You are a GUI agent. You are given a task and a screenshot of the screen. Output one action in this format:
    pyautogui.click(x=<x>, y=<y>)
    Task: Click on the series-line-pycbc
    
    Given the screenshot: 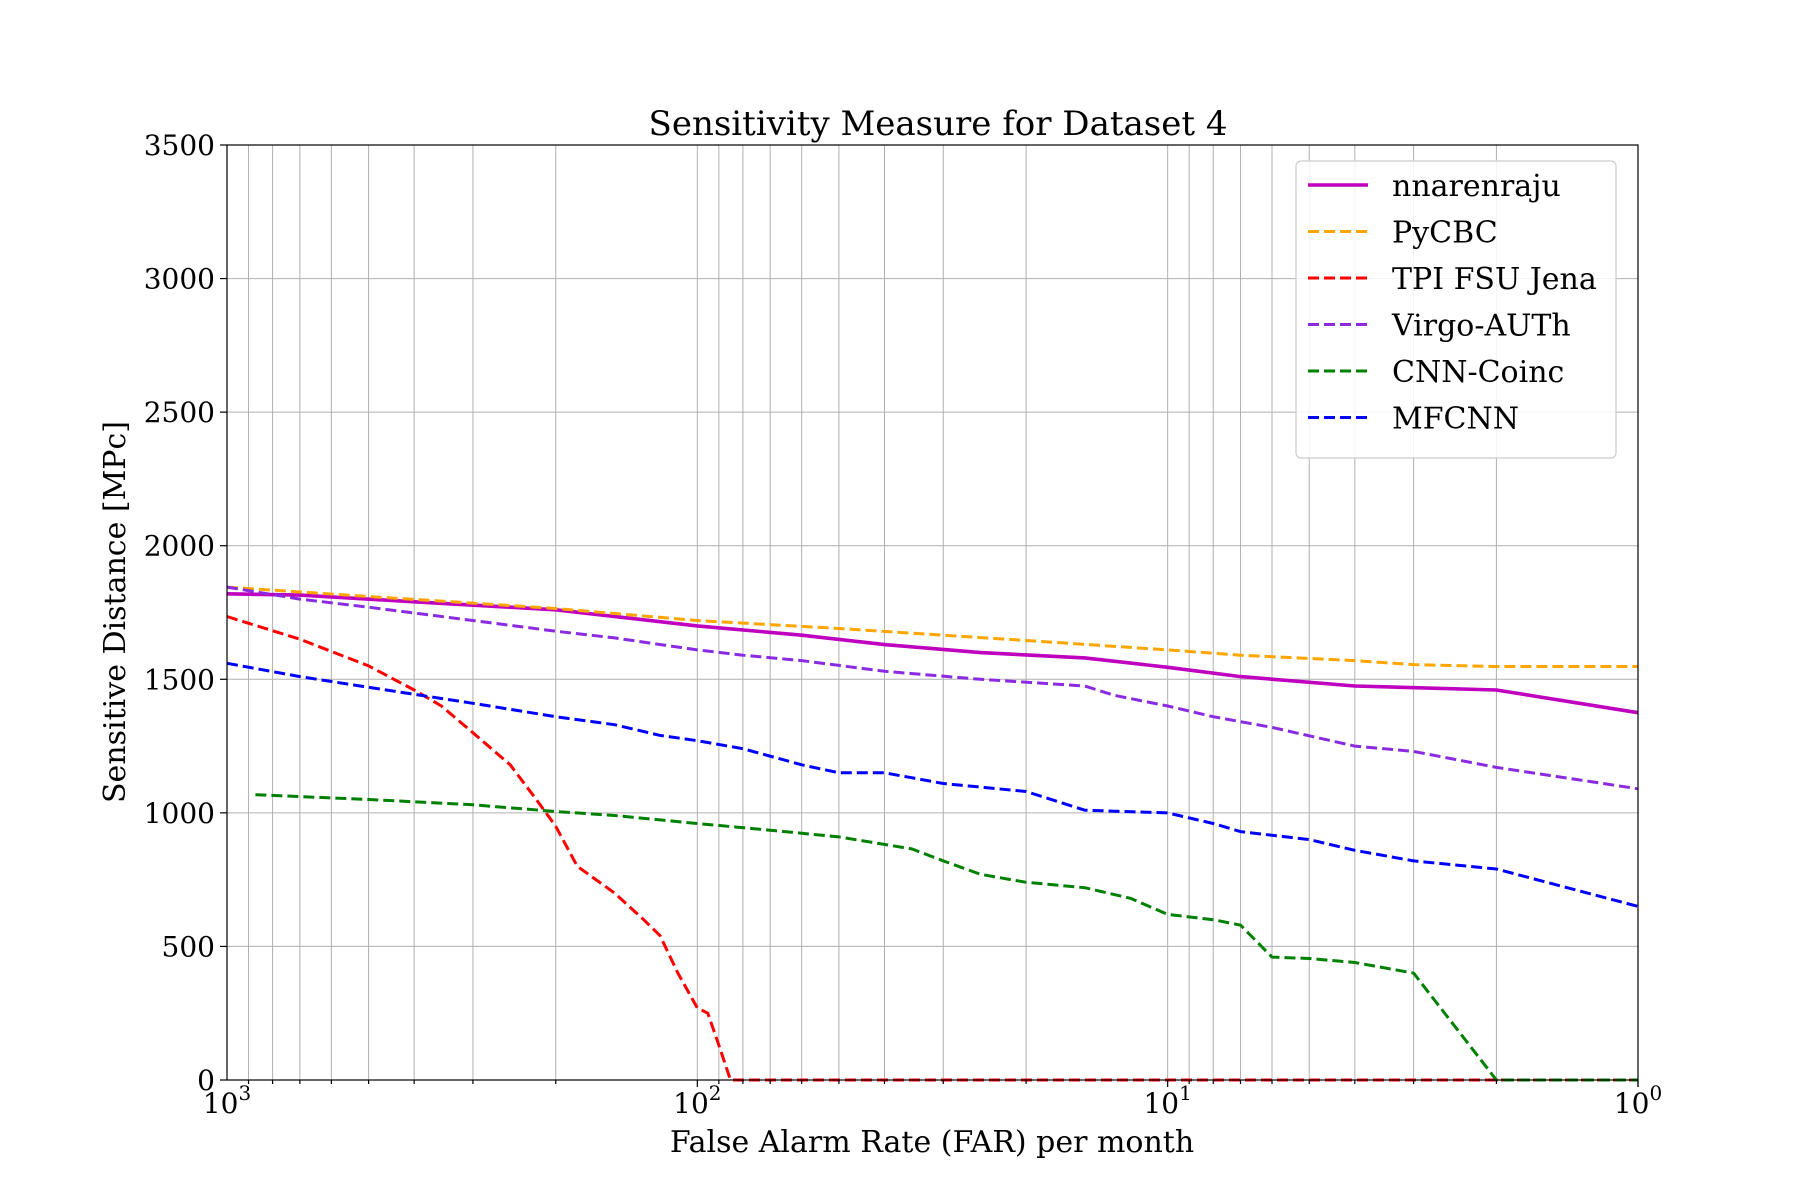 What is the action you would take?
    pyautogui.click(x=932, y=626)
    